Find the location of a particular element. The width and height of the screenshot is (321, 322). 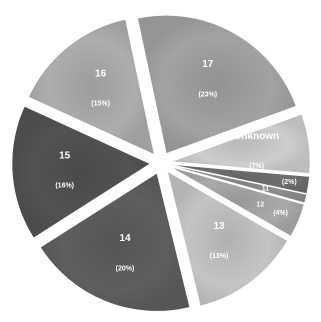

slice-label-15: 15 is located at coordinates (65, 155).